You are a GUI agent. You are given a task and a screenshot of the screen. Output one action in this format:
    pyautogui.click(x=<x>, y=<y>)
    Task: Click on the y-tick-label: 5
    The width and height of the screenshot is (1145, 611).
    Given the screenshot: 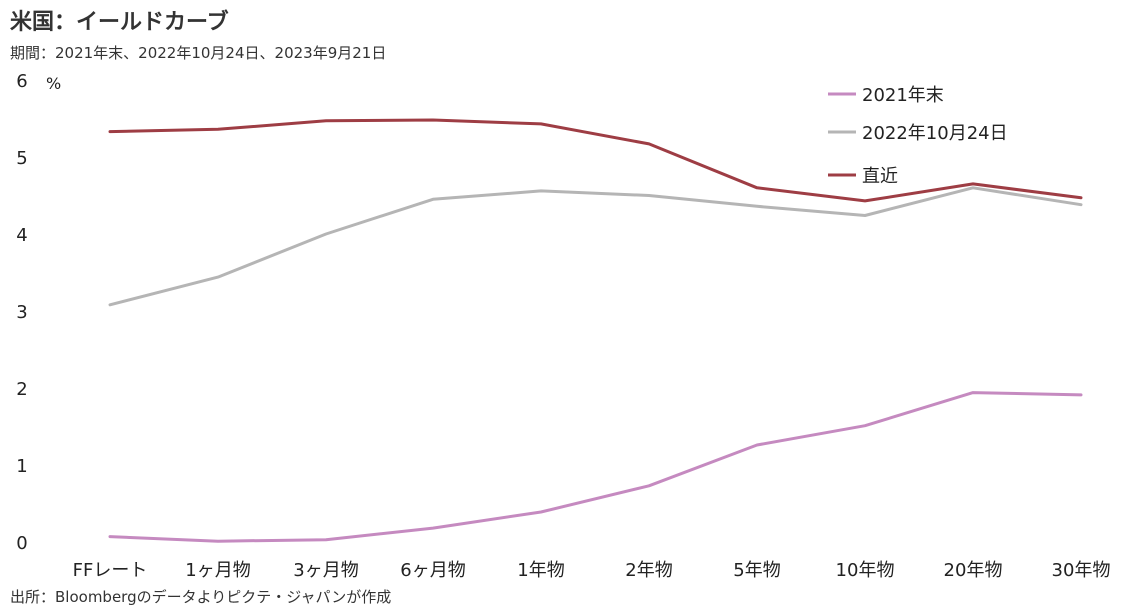 What is the action you would take?
    pyautogui.click(x=21, y=158)
    